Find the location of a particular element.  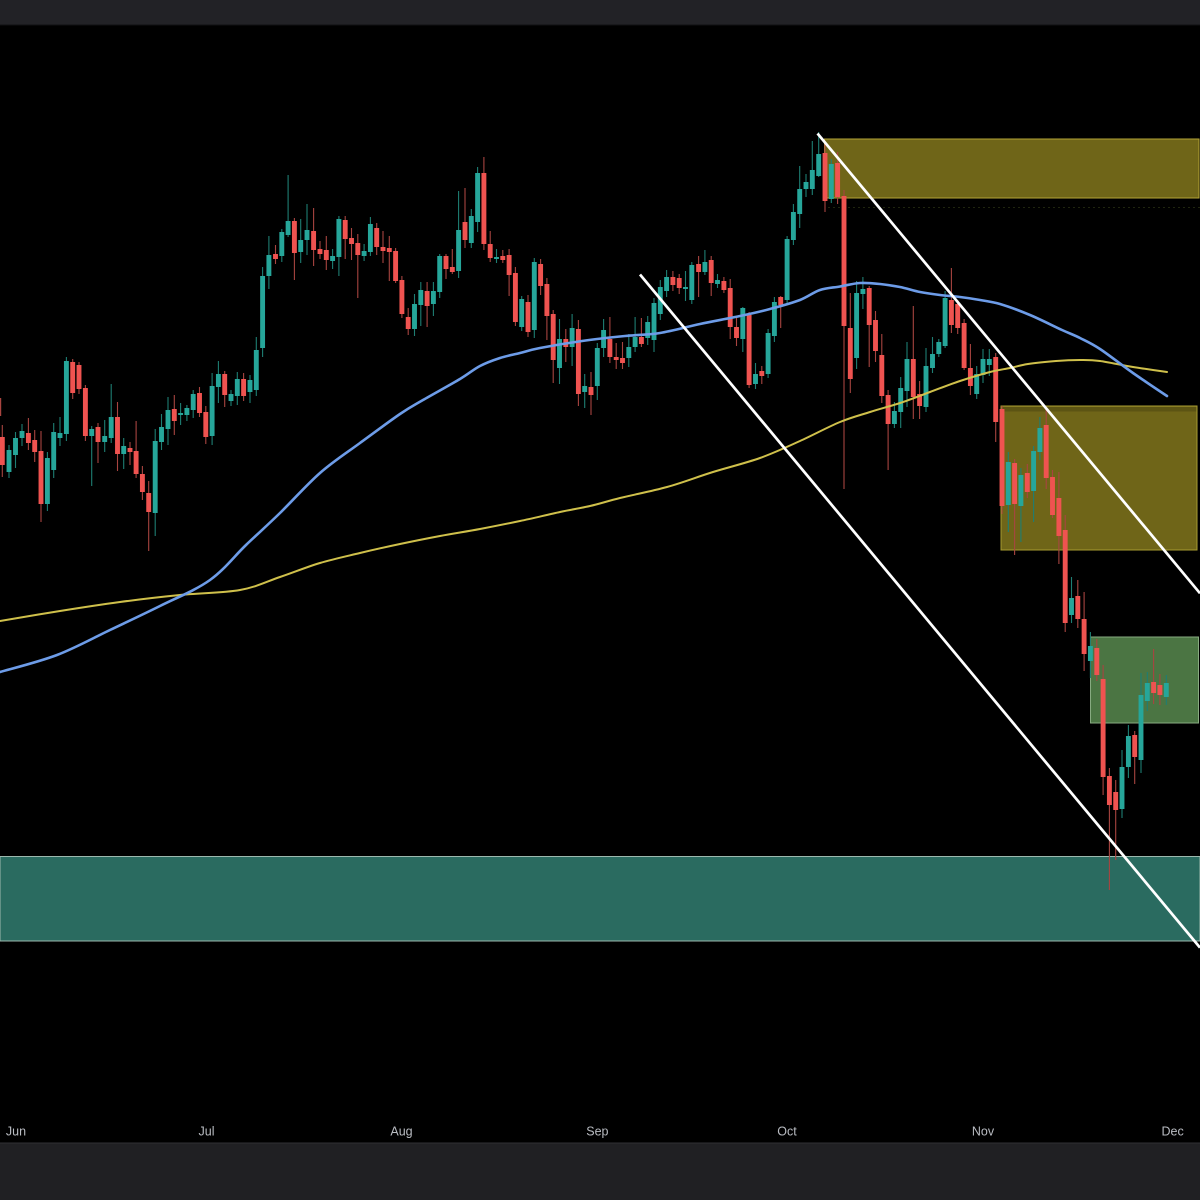

svg-text: Jun is located at coordinates (16, 1132).